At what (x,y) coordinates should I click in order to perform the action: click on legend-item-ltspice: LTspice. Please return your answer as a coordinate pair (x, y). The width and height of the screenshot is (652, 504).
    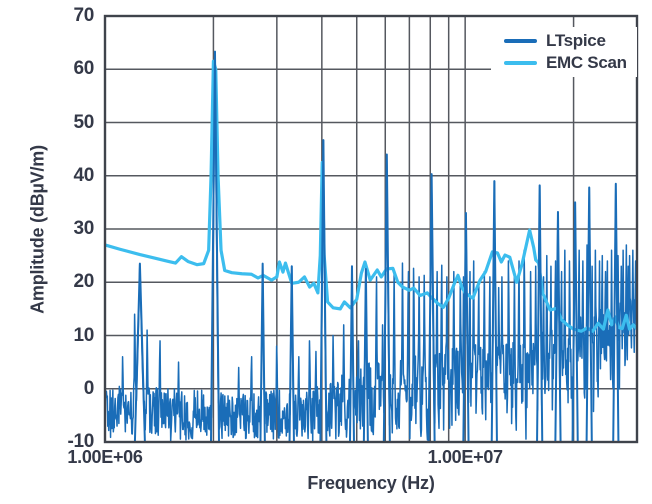
    Looking at the image, I should click on (570, 41).